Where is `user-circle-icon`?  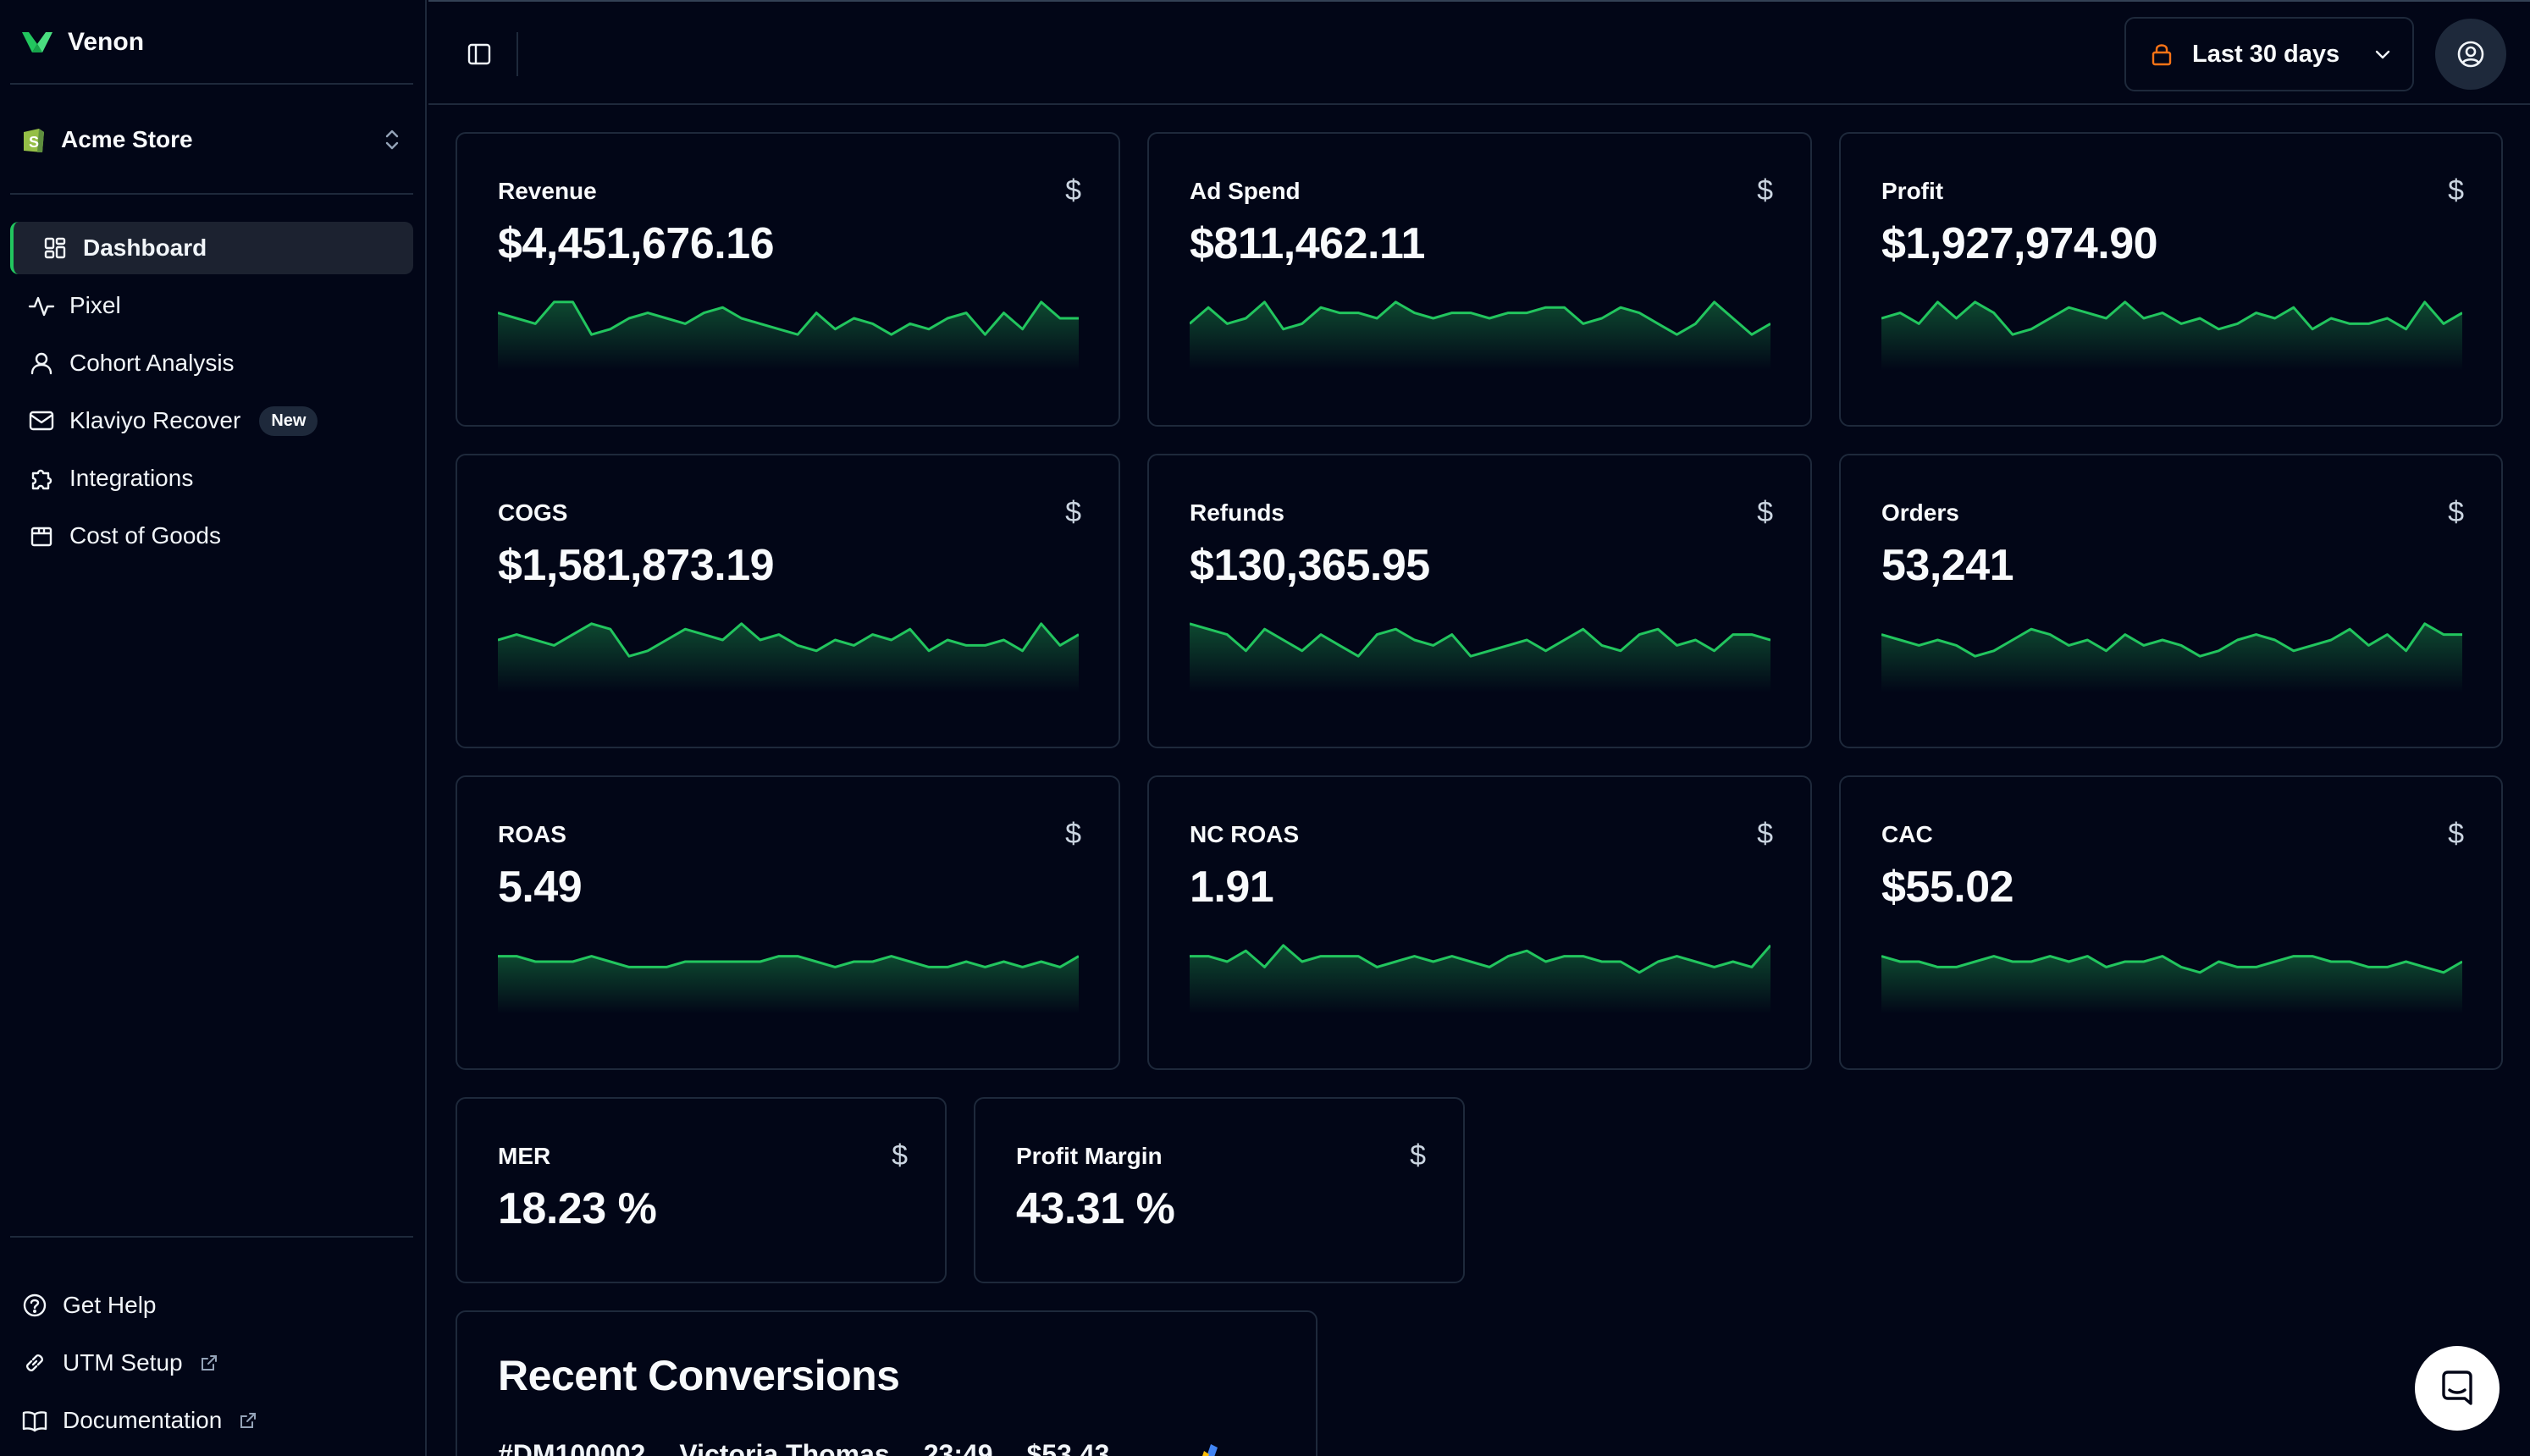
user-circle-icon is located at coordinates (2470, 54).